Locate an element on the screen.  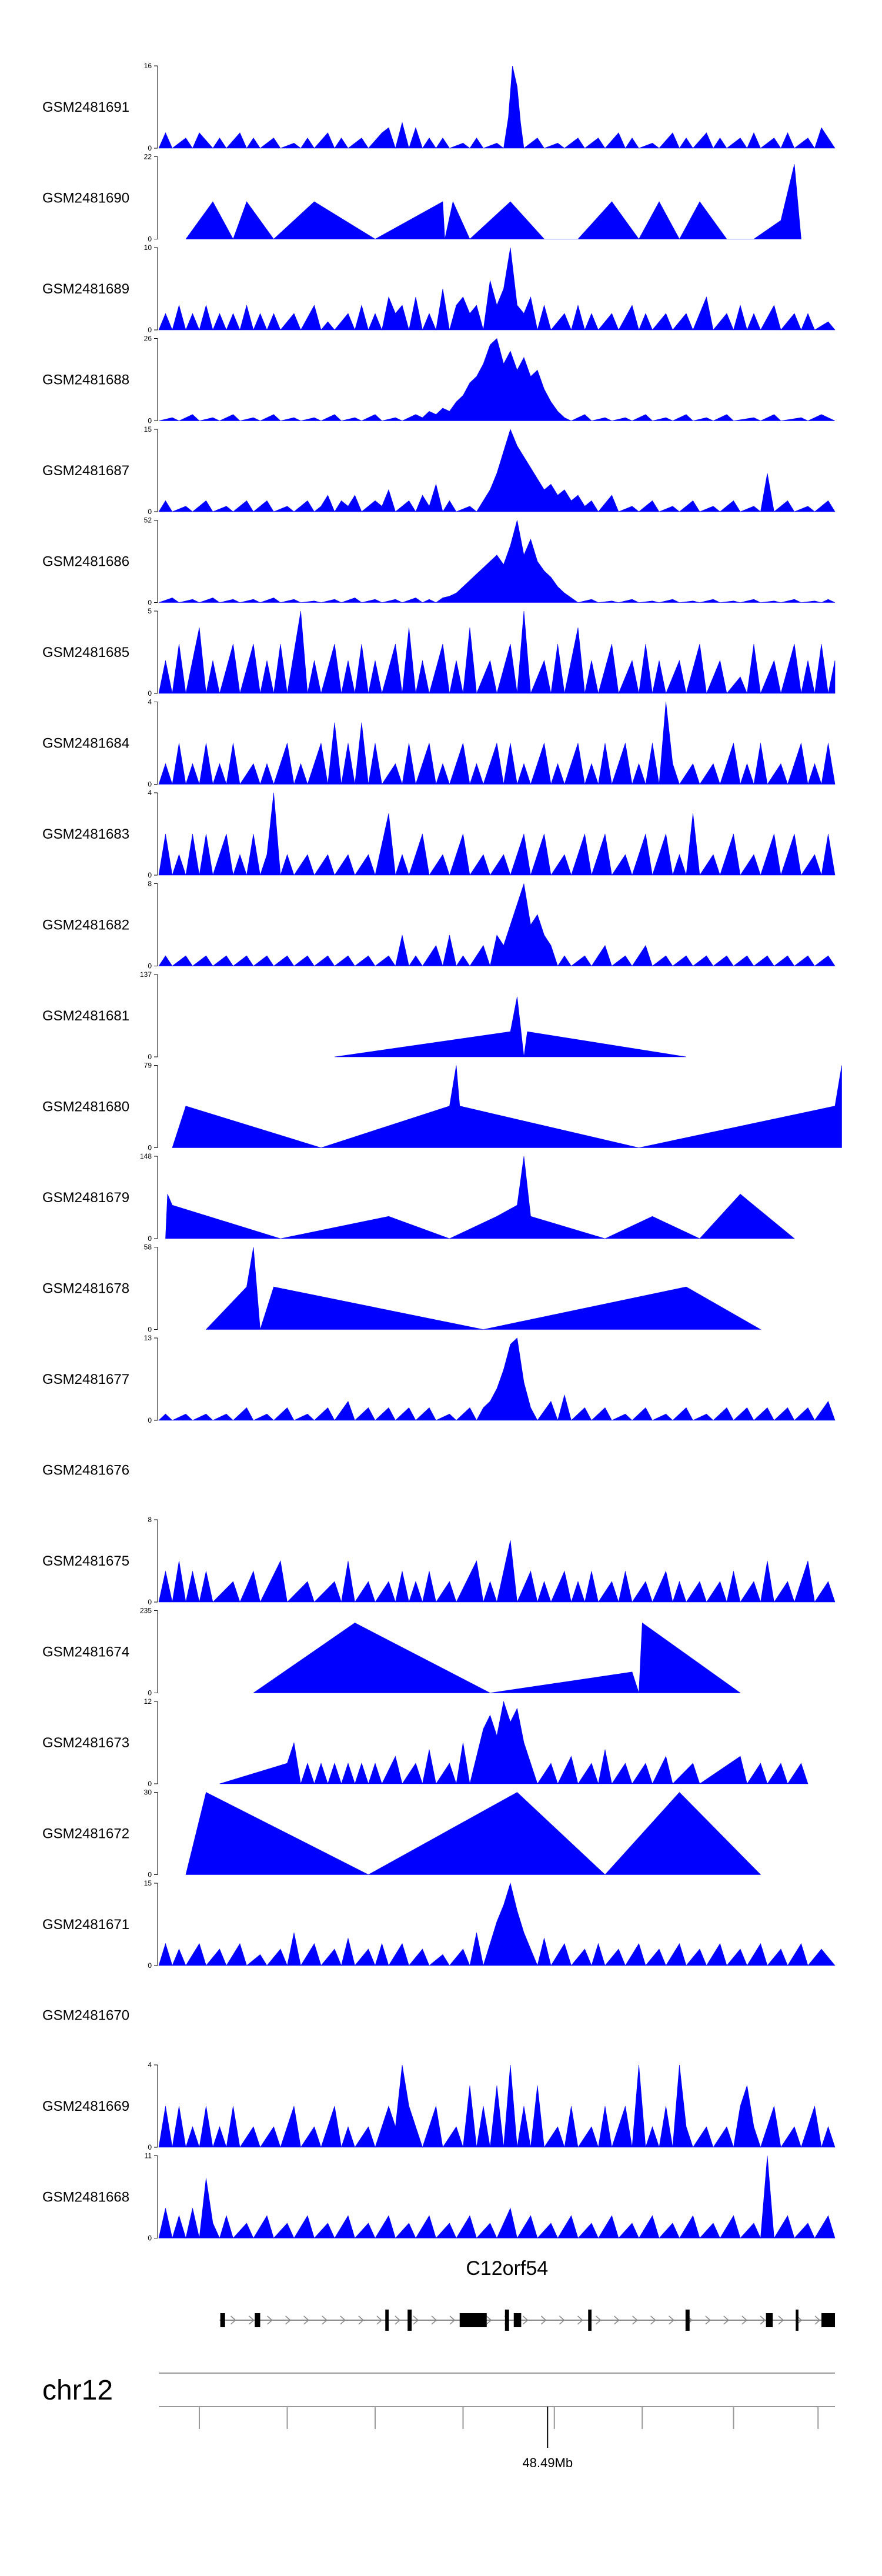
y-max-label: 11 is located at coordinates (148, 2156).